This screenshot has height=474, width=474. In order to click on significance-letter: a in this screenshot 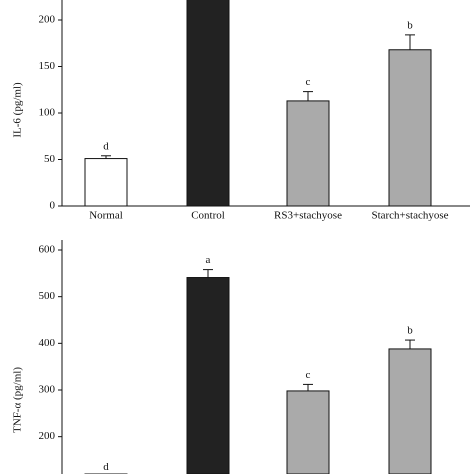, I will do `click(208, 260)`.